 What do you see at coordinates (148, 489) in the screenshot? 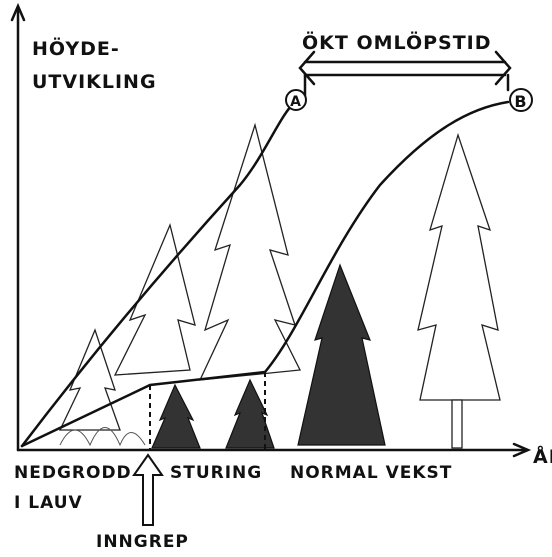
I see `intervention-arrow` at bounding box center [148, 489].